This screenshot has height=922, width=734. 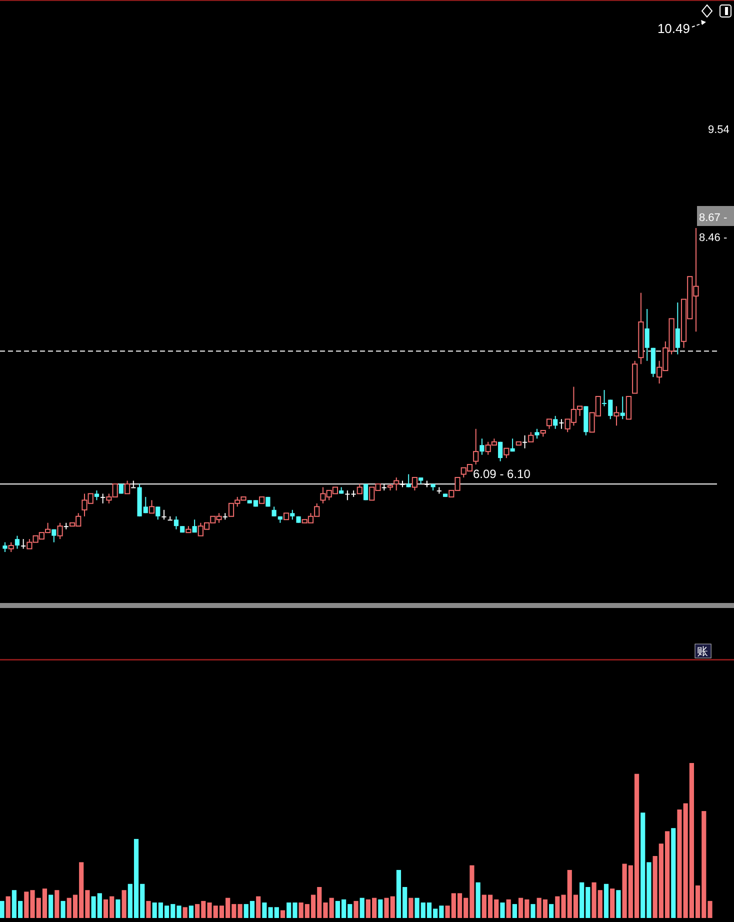 What do you see at coordinates (502, 474) in the screenshot?
I see `annotation: 6.09 - 6.10` at bounding box center [502, 474].